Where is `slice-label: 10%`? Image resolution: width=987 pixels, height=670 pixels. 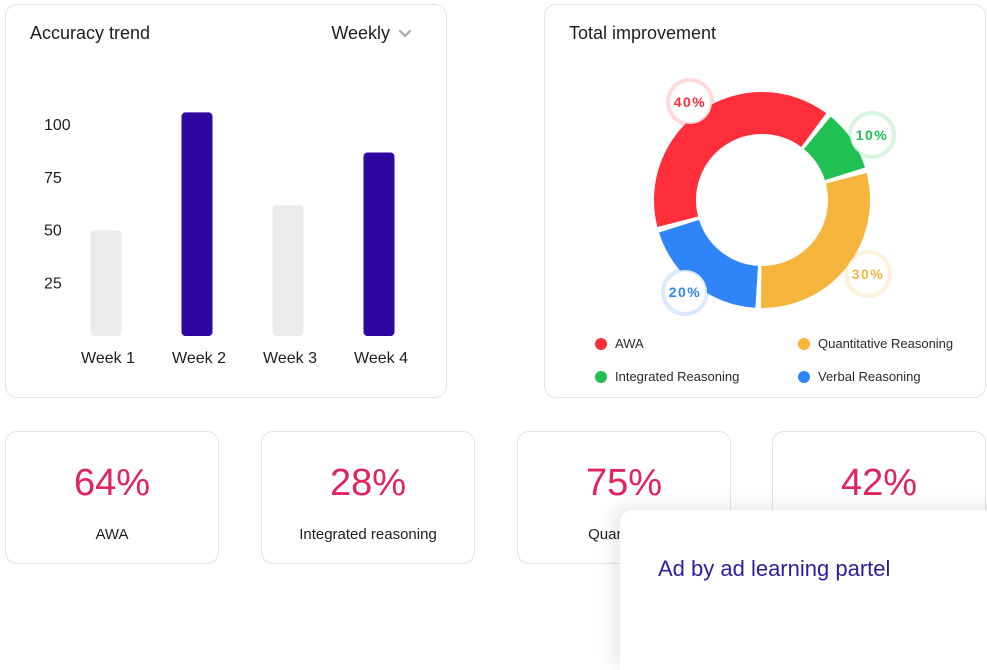 slice-label: 10% is located at coordinates (872, 135).